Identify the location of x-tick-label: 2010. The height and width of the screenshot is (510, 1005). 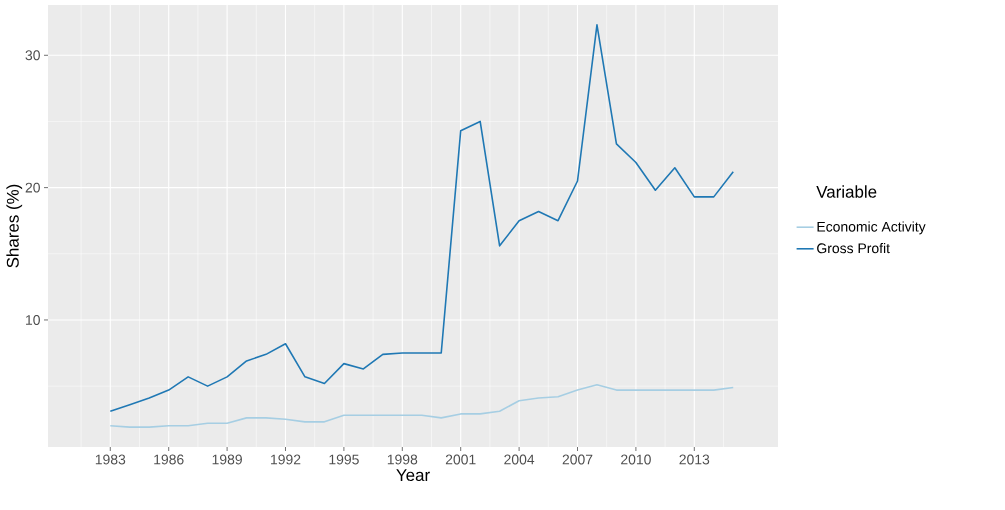
(636, 459).